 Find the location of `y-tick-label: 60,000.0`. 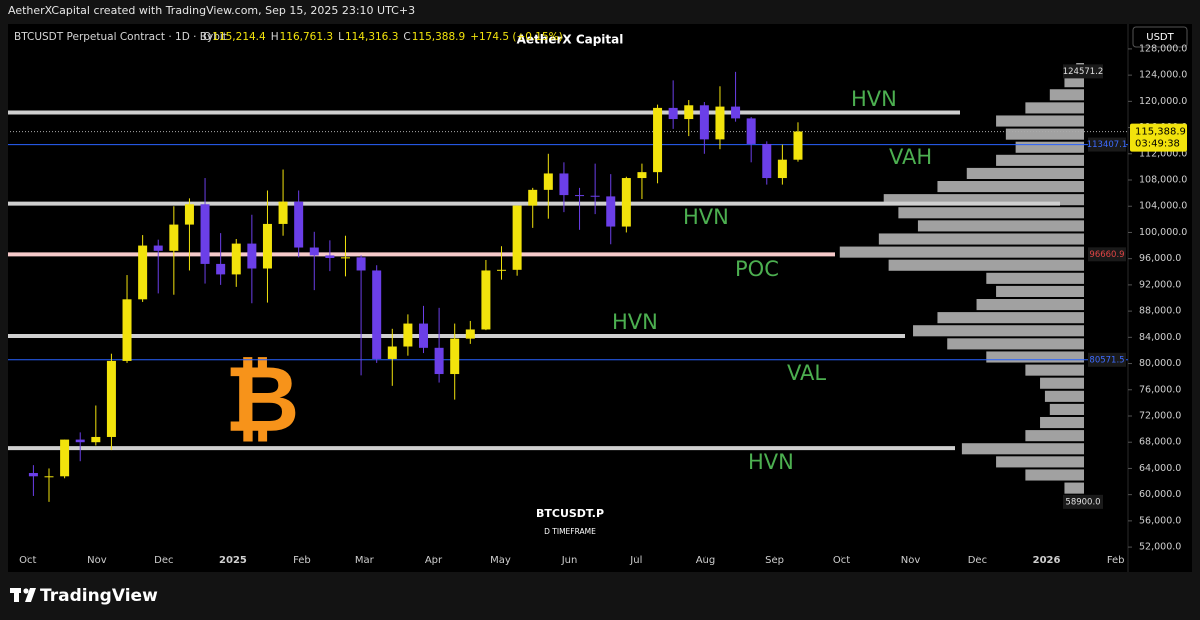

y-tick-label: 60,000.0 is located at coordinates (1160, 494).